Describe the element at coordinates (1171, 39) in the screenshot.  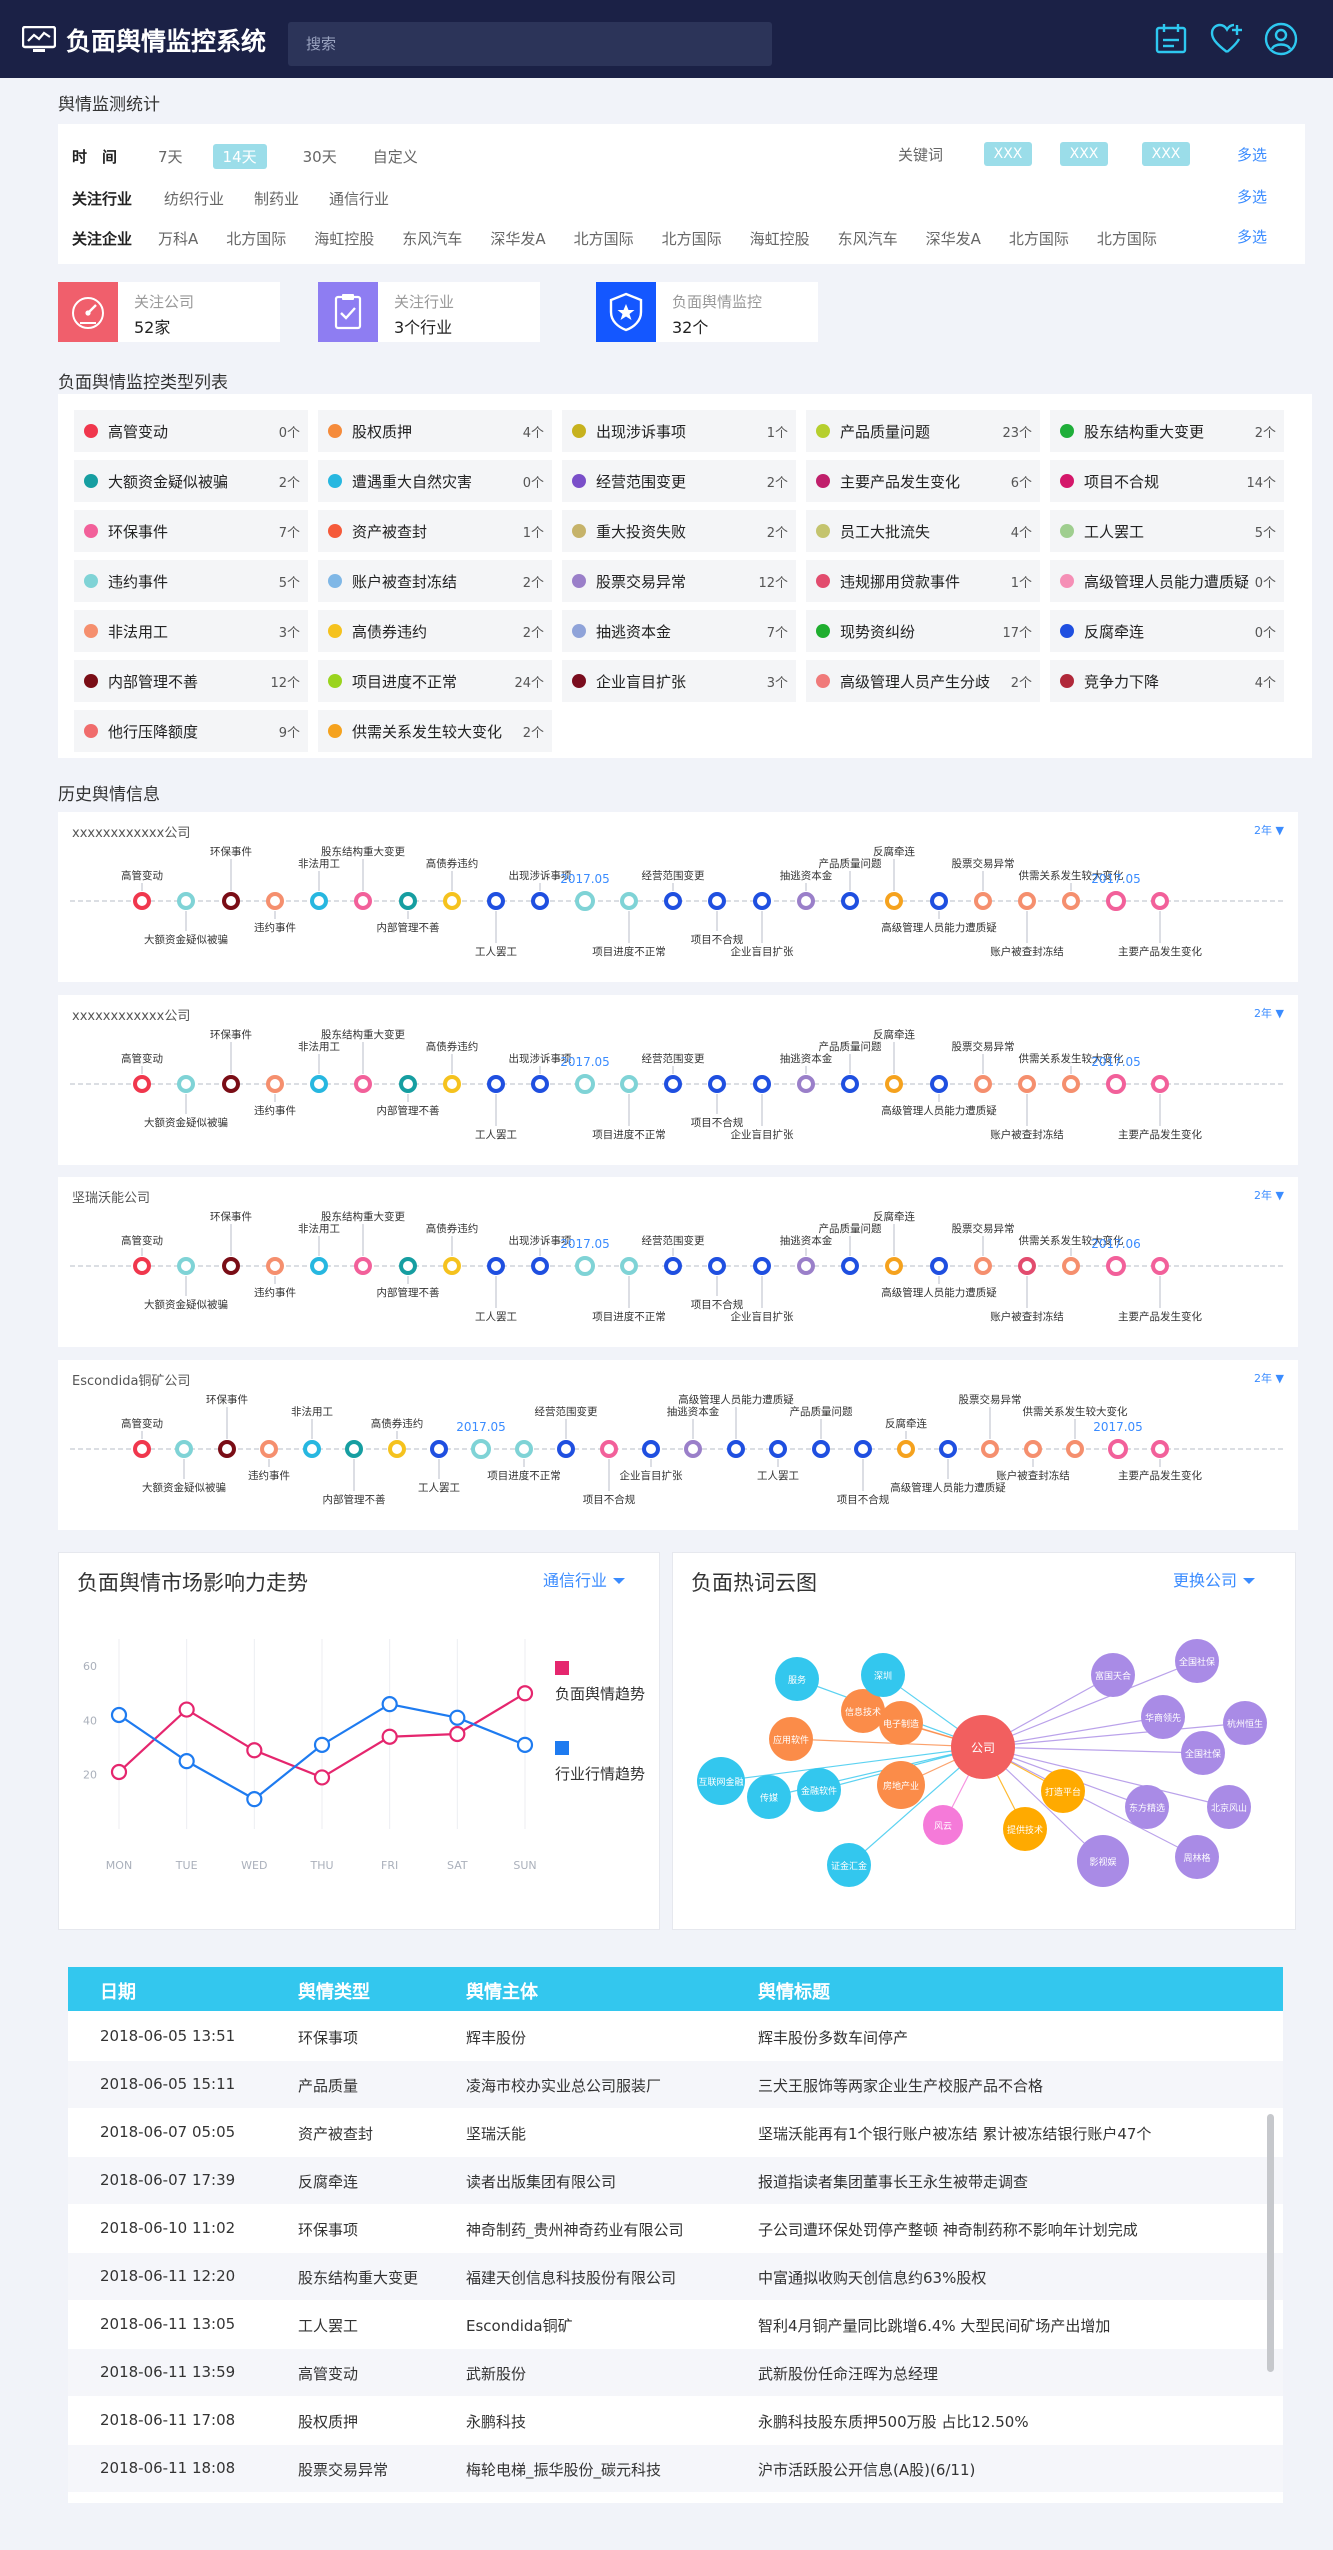
I see `calendar-icon` at that location.